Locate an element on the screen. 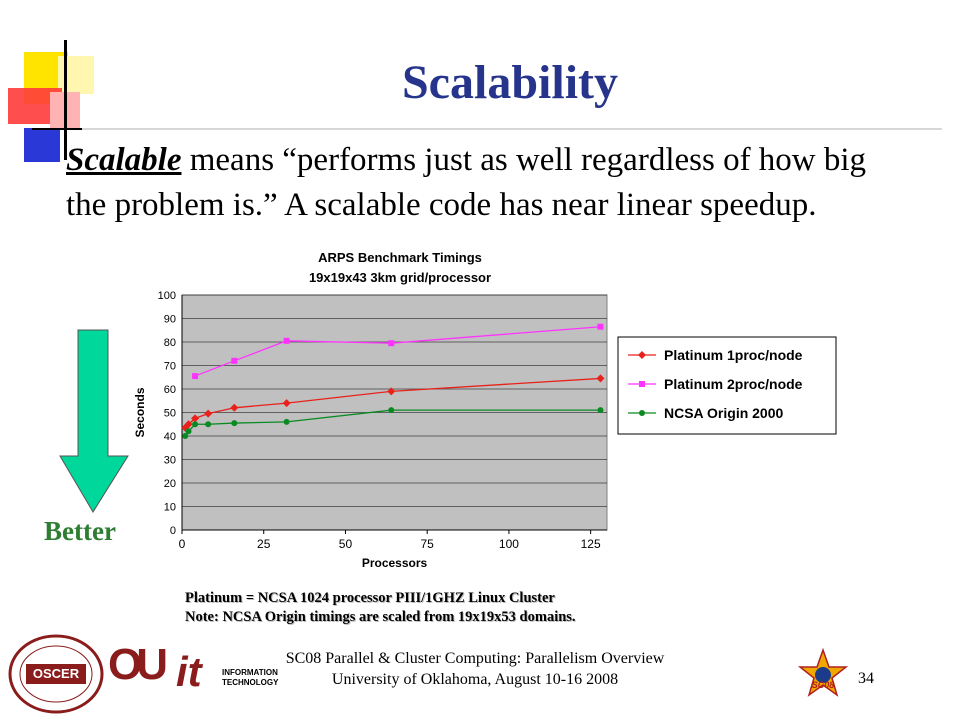 The image size is (960, 720). y-axis-label: Seconds is located at coordinates (140, 412).